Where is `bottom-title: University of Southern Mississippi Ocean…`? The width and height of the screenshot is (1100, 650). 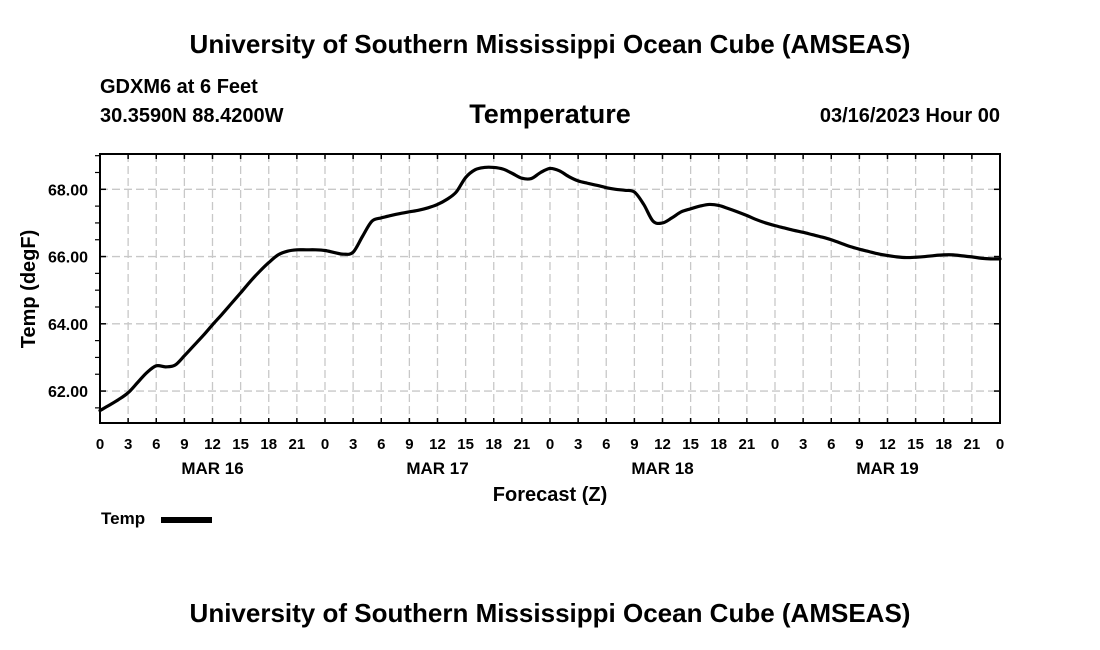 bottom-title: University of Southern Mississippi Ocean… is located at coordinates (550, 613).